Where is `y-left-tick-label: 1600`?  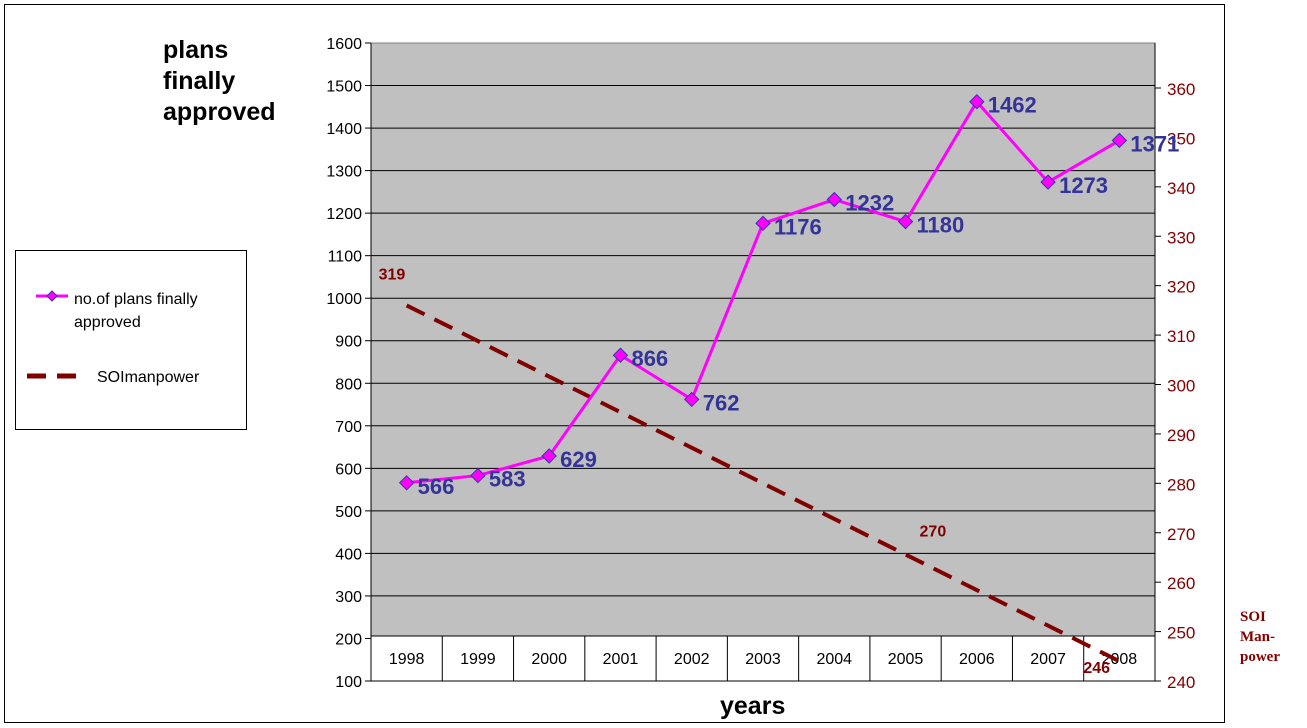
y-left-tick-label: 1600 is located at coordinates (344, 44).